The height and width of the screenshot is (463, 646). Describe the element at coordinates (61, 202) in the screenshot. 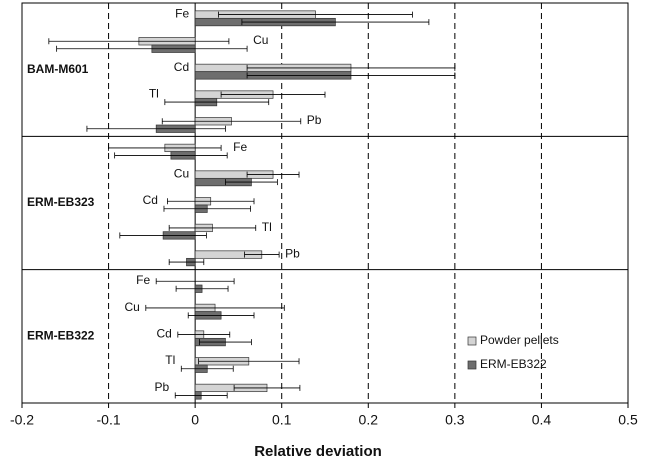

I see `group-label: ERM-EB323` at that location.